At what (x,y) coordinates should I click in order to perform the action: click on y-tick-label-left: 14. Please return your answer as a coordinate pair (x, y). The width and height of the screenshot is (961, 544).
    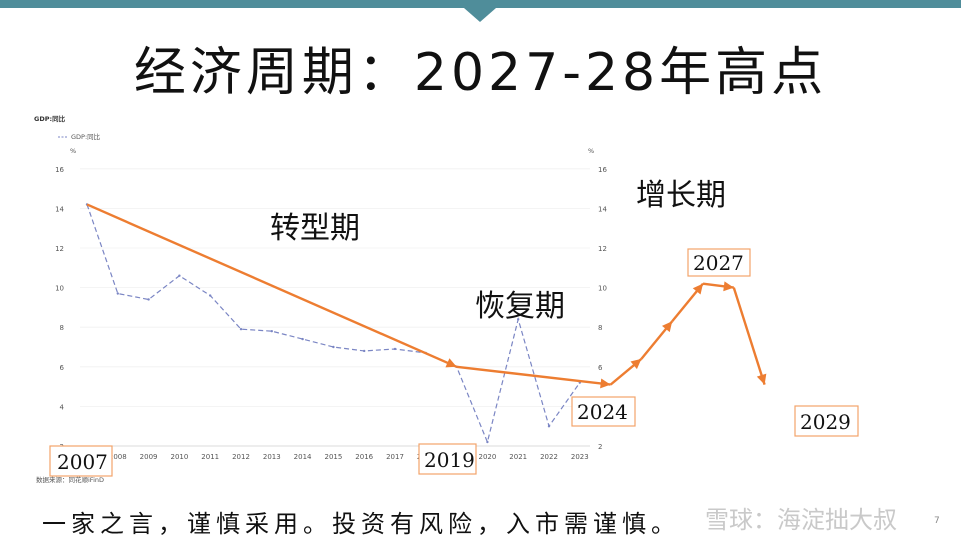
    Looking at the image, I should click on (59, 209).